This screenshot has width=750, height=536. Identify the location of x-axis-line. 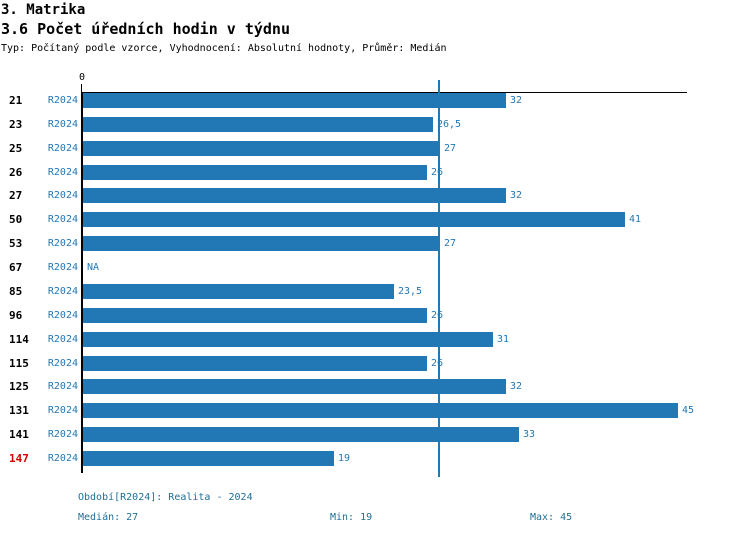
(384, 92).